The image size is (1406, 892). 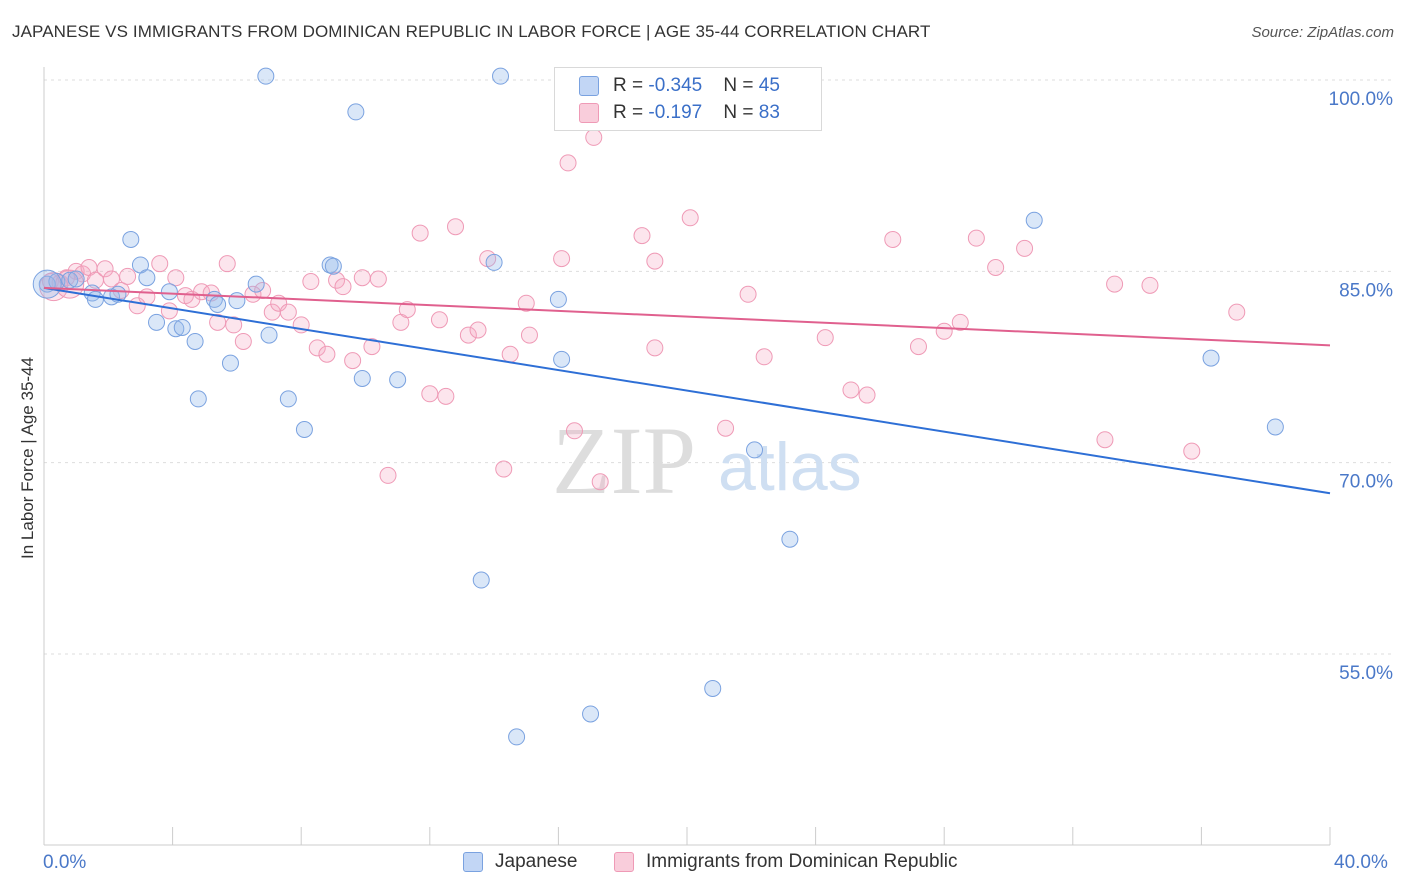 What do you see at coordinates (687, 316) in the screenshot?
I see `trend-line-dominican` at bounding box center [687, 316].